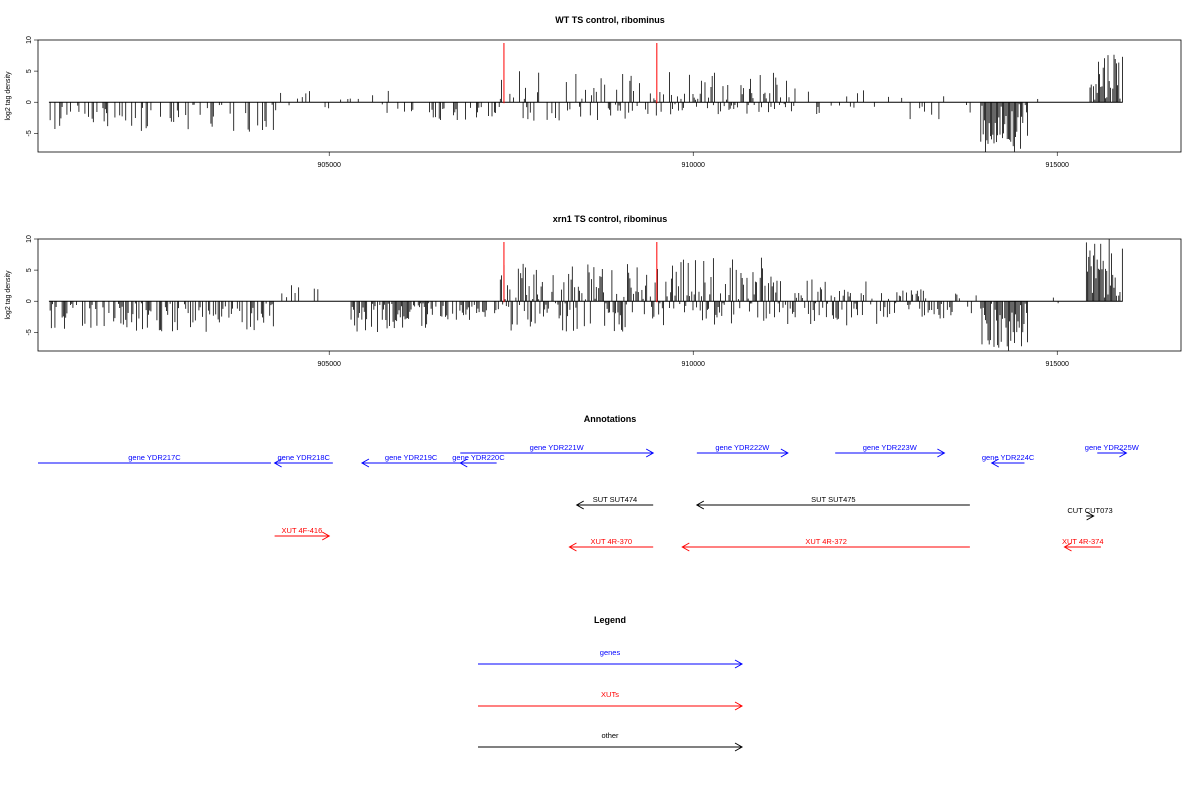 This screenshot has height=800, width=1200. I want to click on feature-label: gene YDR219C, so click(411, 457).